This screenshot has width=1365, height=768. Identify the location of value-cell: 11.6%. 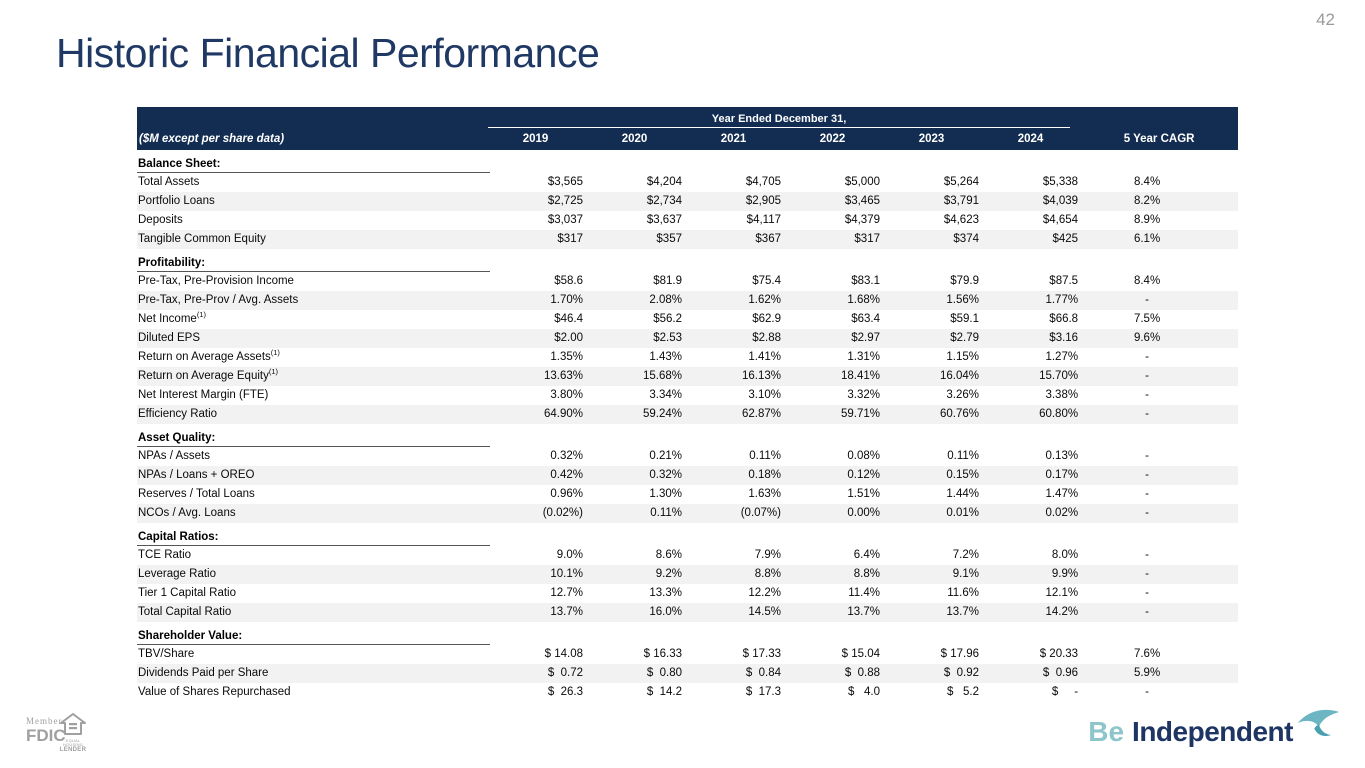
(963, 593).